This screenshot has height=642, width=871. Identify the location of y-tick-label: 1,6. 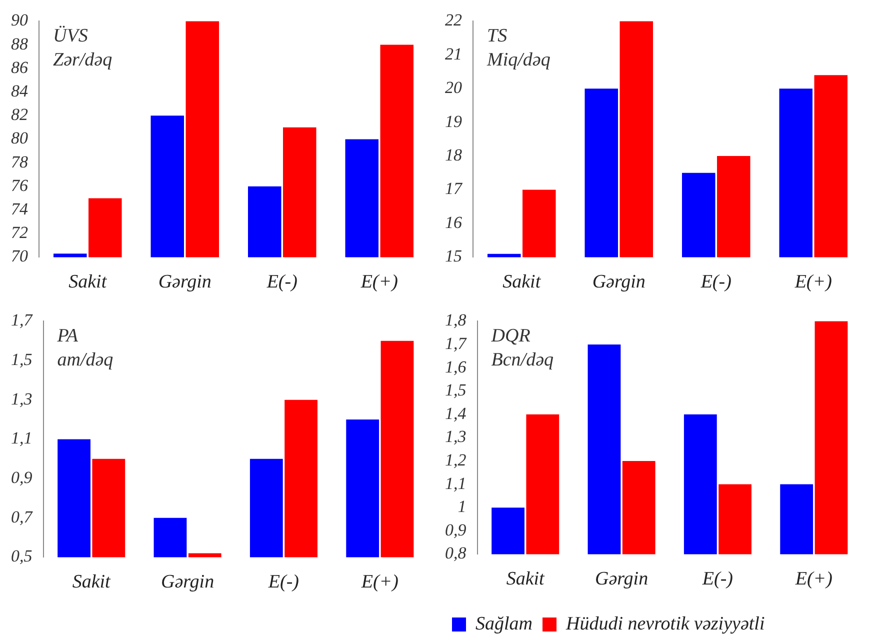
(456, 366).